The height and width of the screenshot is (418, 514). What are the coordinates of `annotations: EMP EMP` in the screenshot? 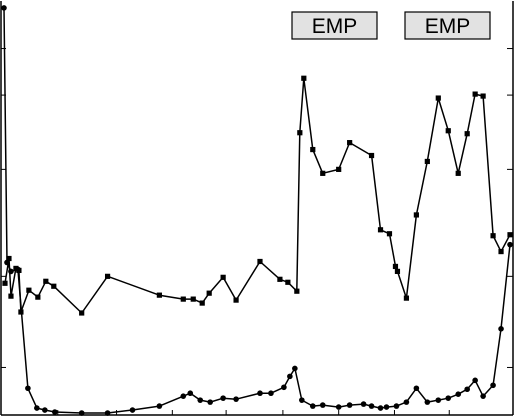 It's located at (391, 25).